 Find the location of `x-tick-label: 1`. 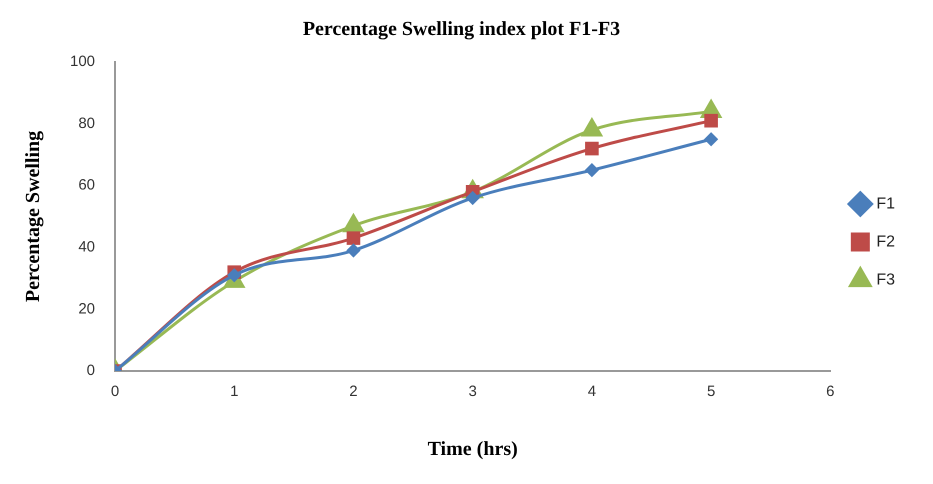

x-tick-label: 1 is located at coordinates (234, 391).